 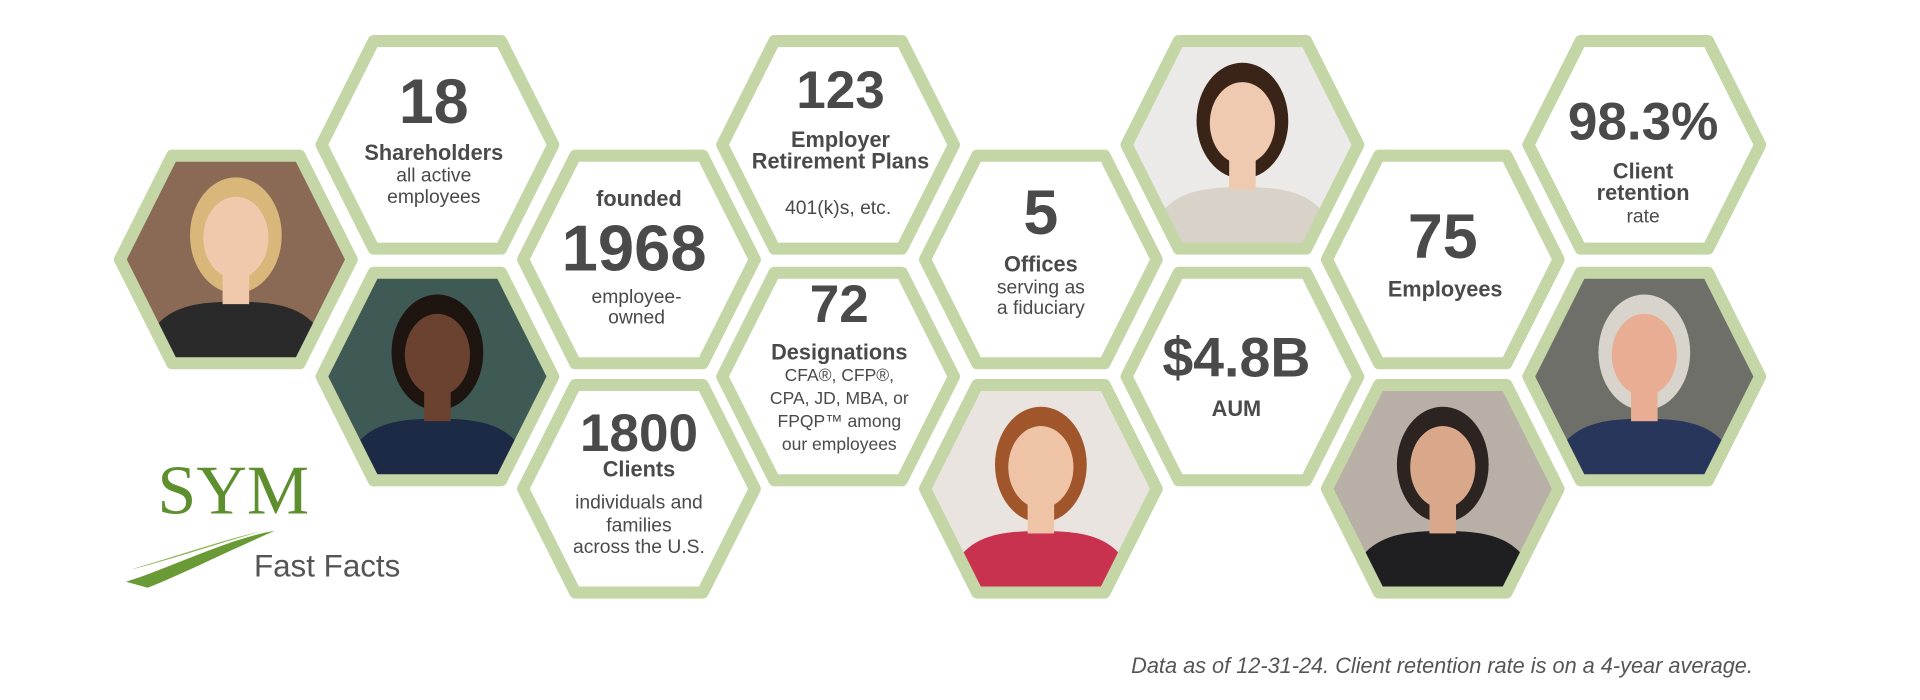 I want to click on fact-detail: across the U.S., so click(x=639, y=547).